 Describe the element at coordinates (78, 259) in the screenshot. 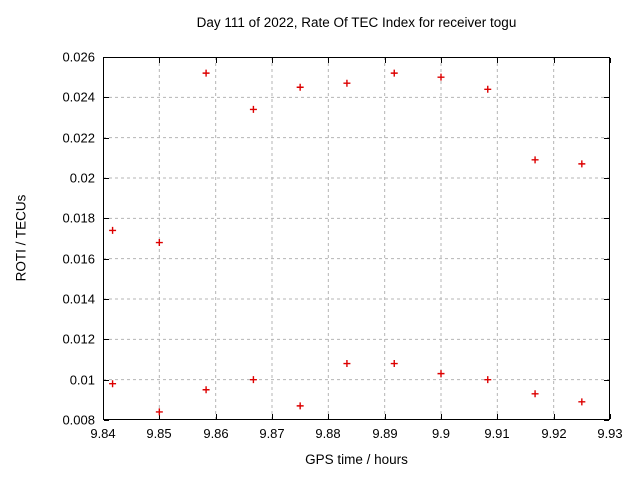

I see `y-tick-label: 0.016` at that location.